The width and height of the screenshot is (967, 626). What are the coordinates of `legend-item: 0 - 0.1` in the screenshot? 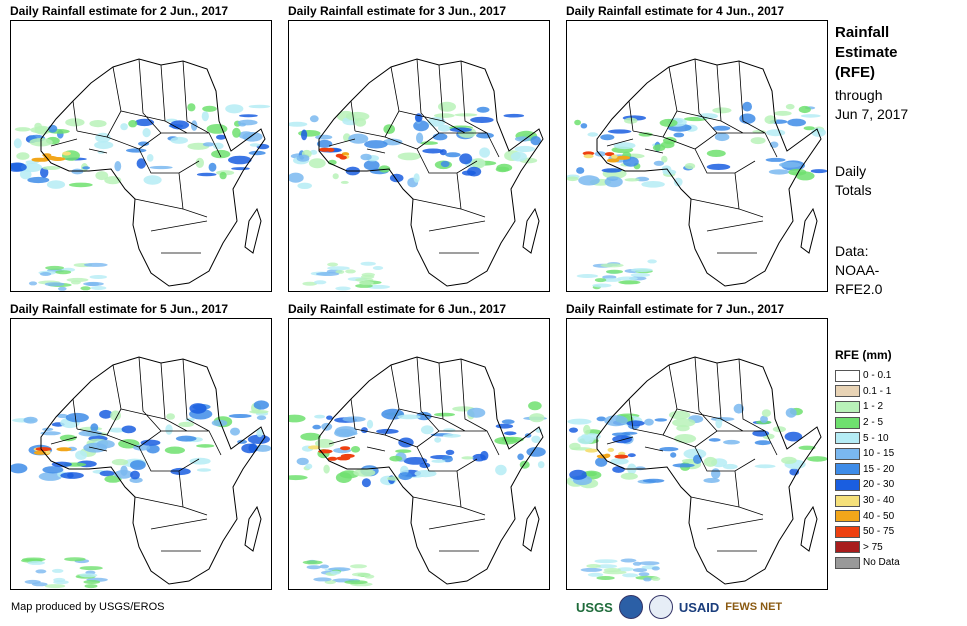 It's located at (867, 376).